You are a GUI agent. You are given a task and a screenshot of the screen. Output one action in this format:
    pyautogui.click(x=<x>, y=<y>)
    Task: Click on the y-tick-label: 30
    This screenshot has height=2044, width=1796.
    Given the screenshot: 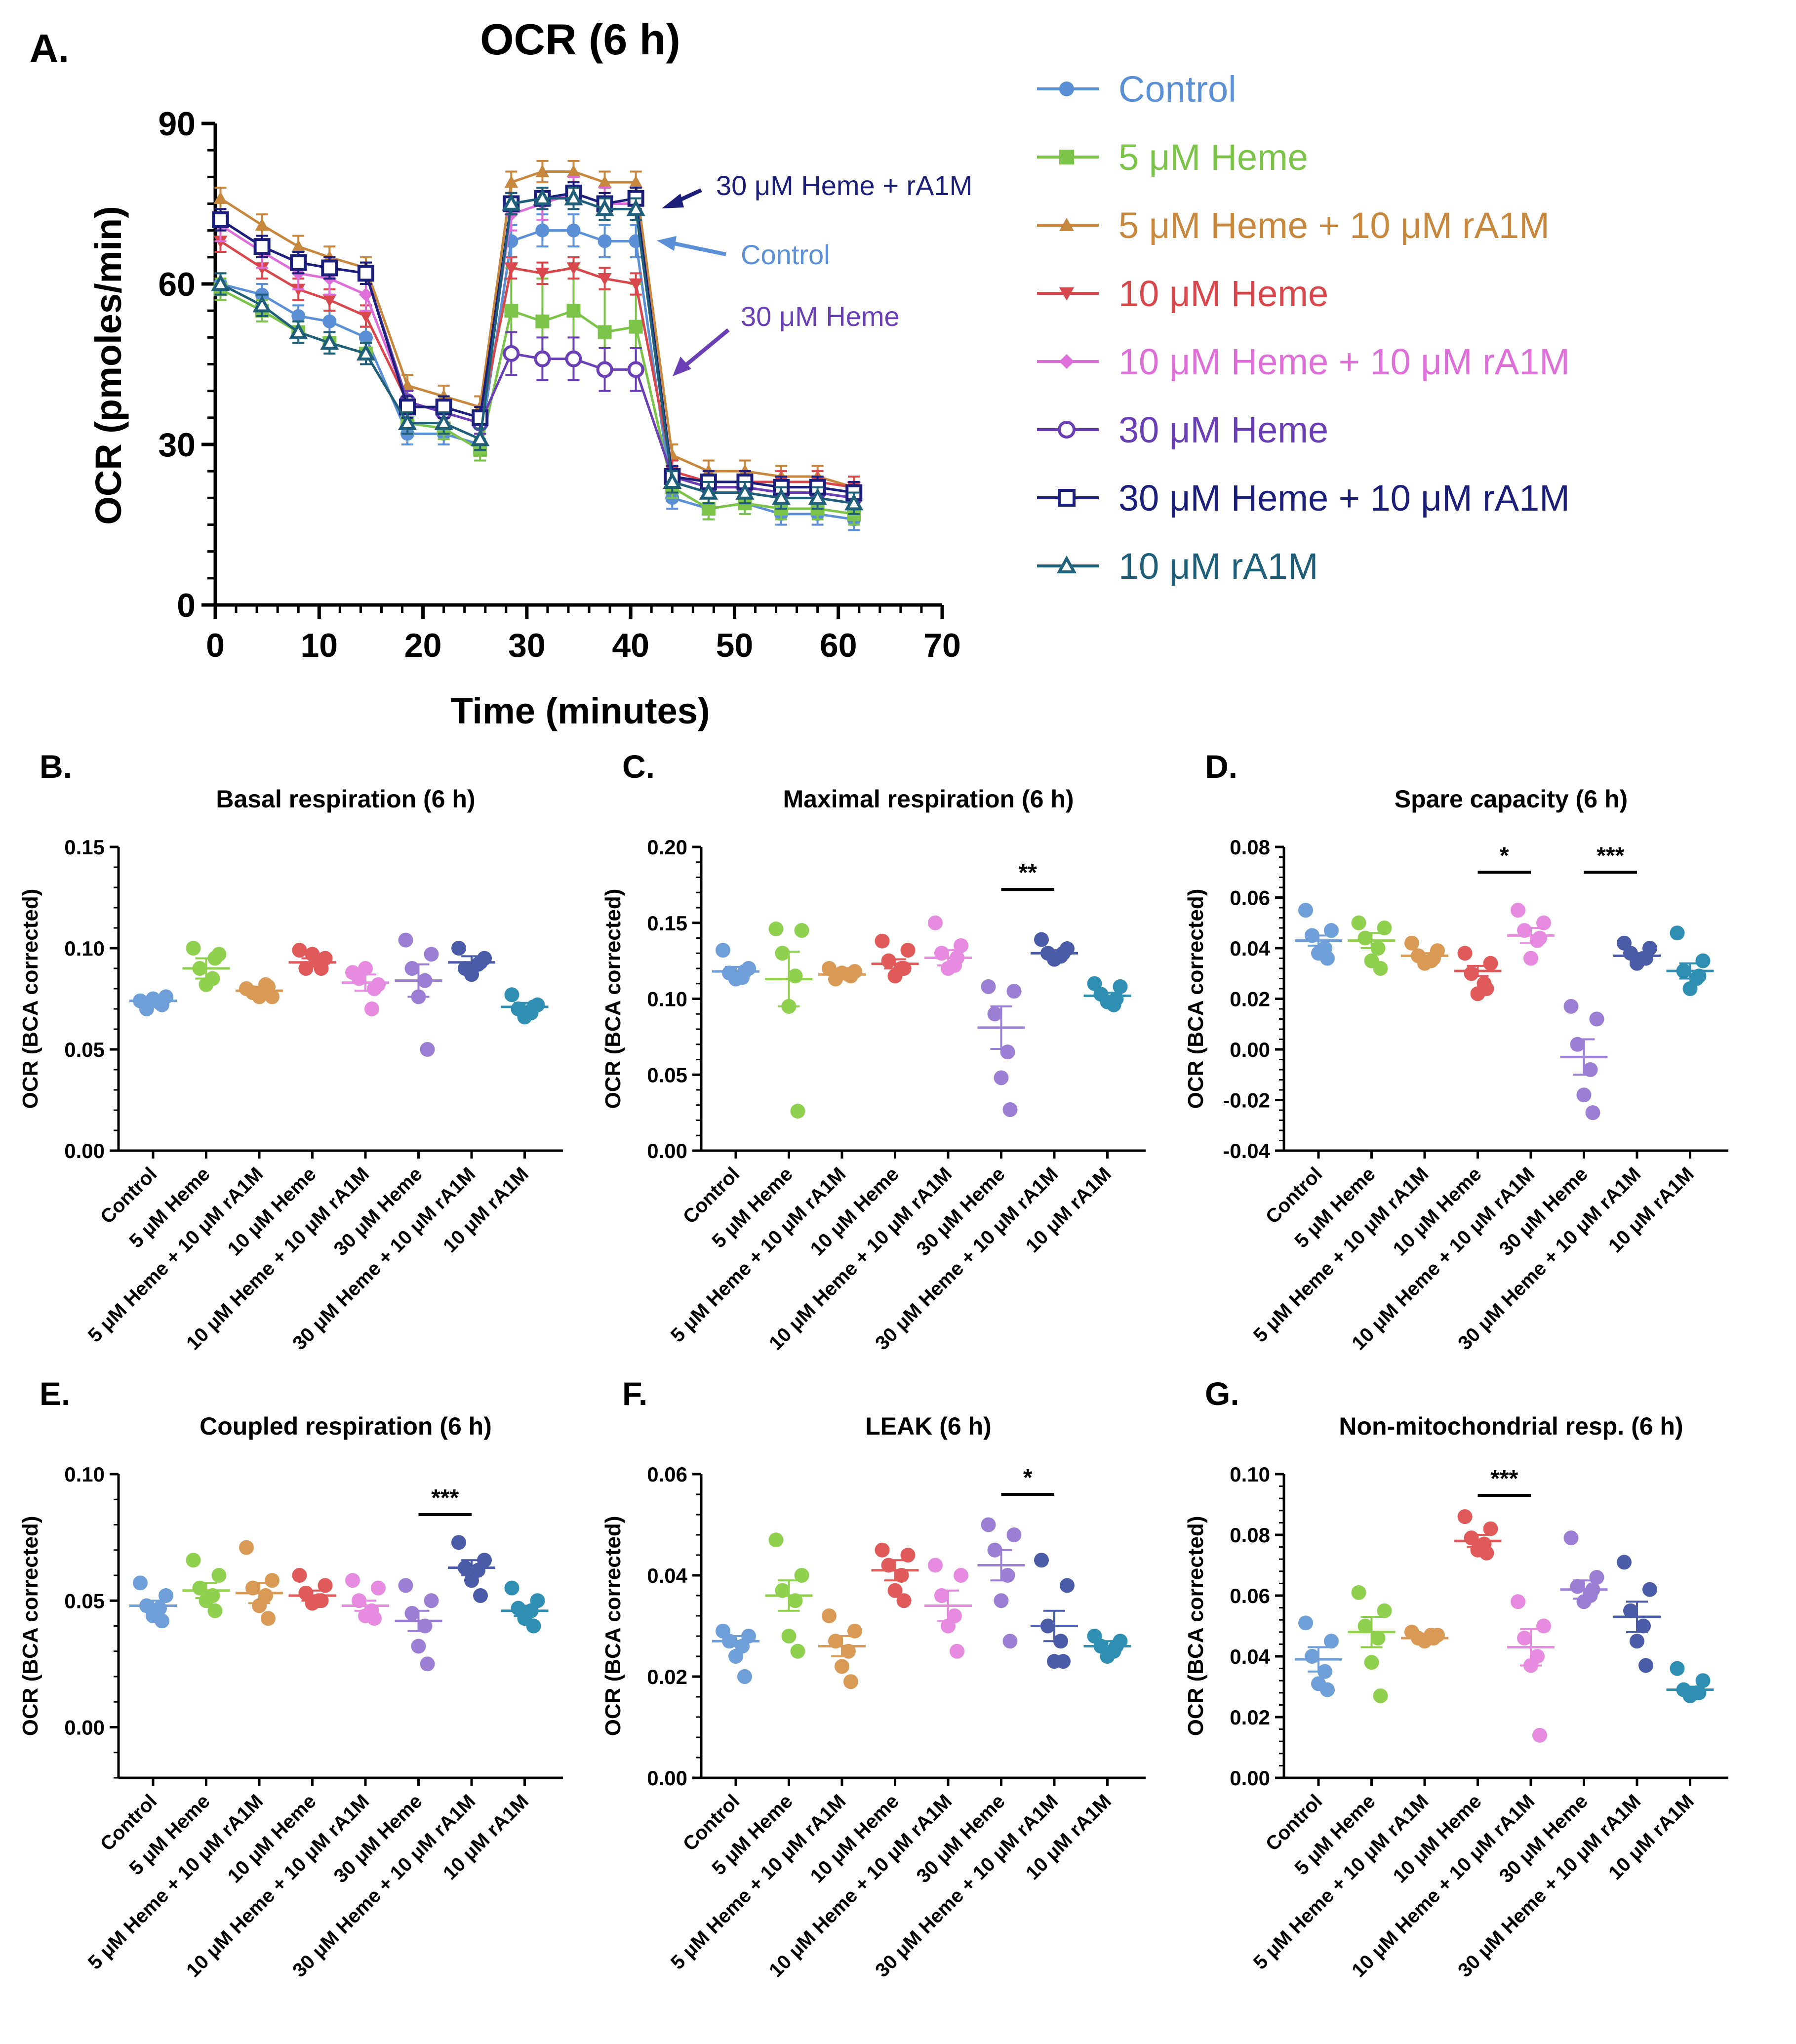 What is the action you would take?
    pyautogui.click(x=177, y=445)
    